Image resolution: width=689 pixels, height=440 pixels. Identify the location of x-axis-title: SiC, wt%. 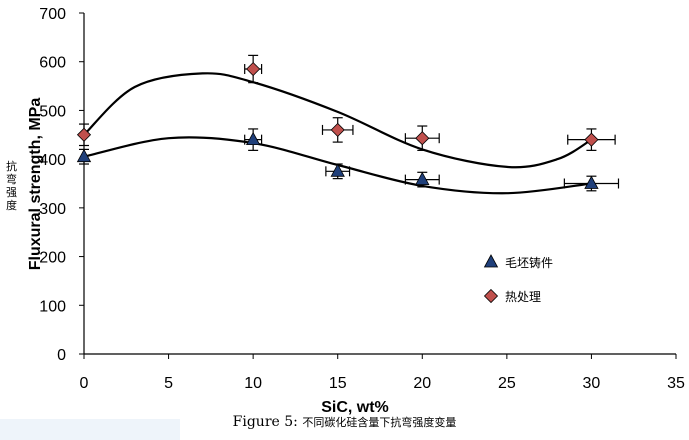
(355, 407).